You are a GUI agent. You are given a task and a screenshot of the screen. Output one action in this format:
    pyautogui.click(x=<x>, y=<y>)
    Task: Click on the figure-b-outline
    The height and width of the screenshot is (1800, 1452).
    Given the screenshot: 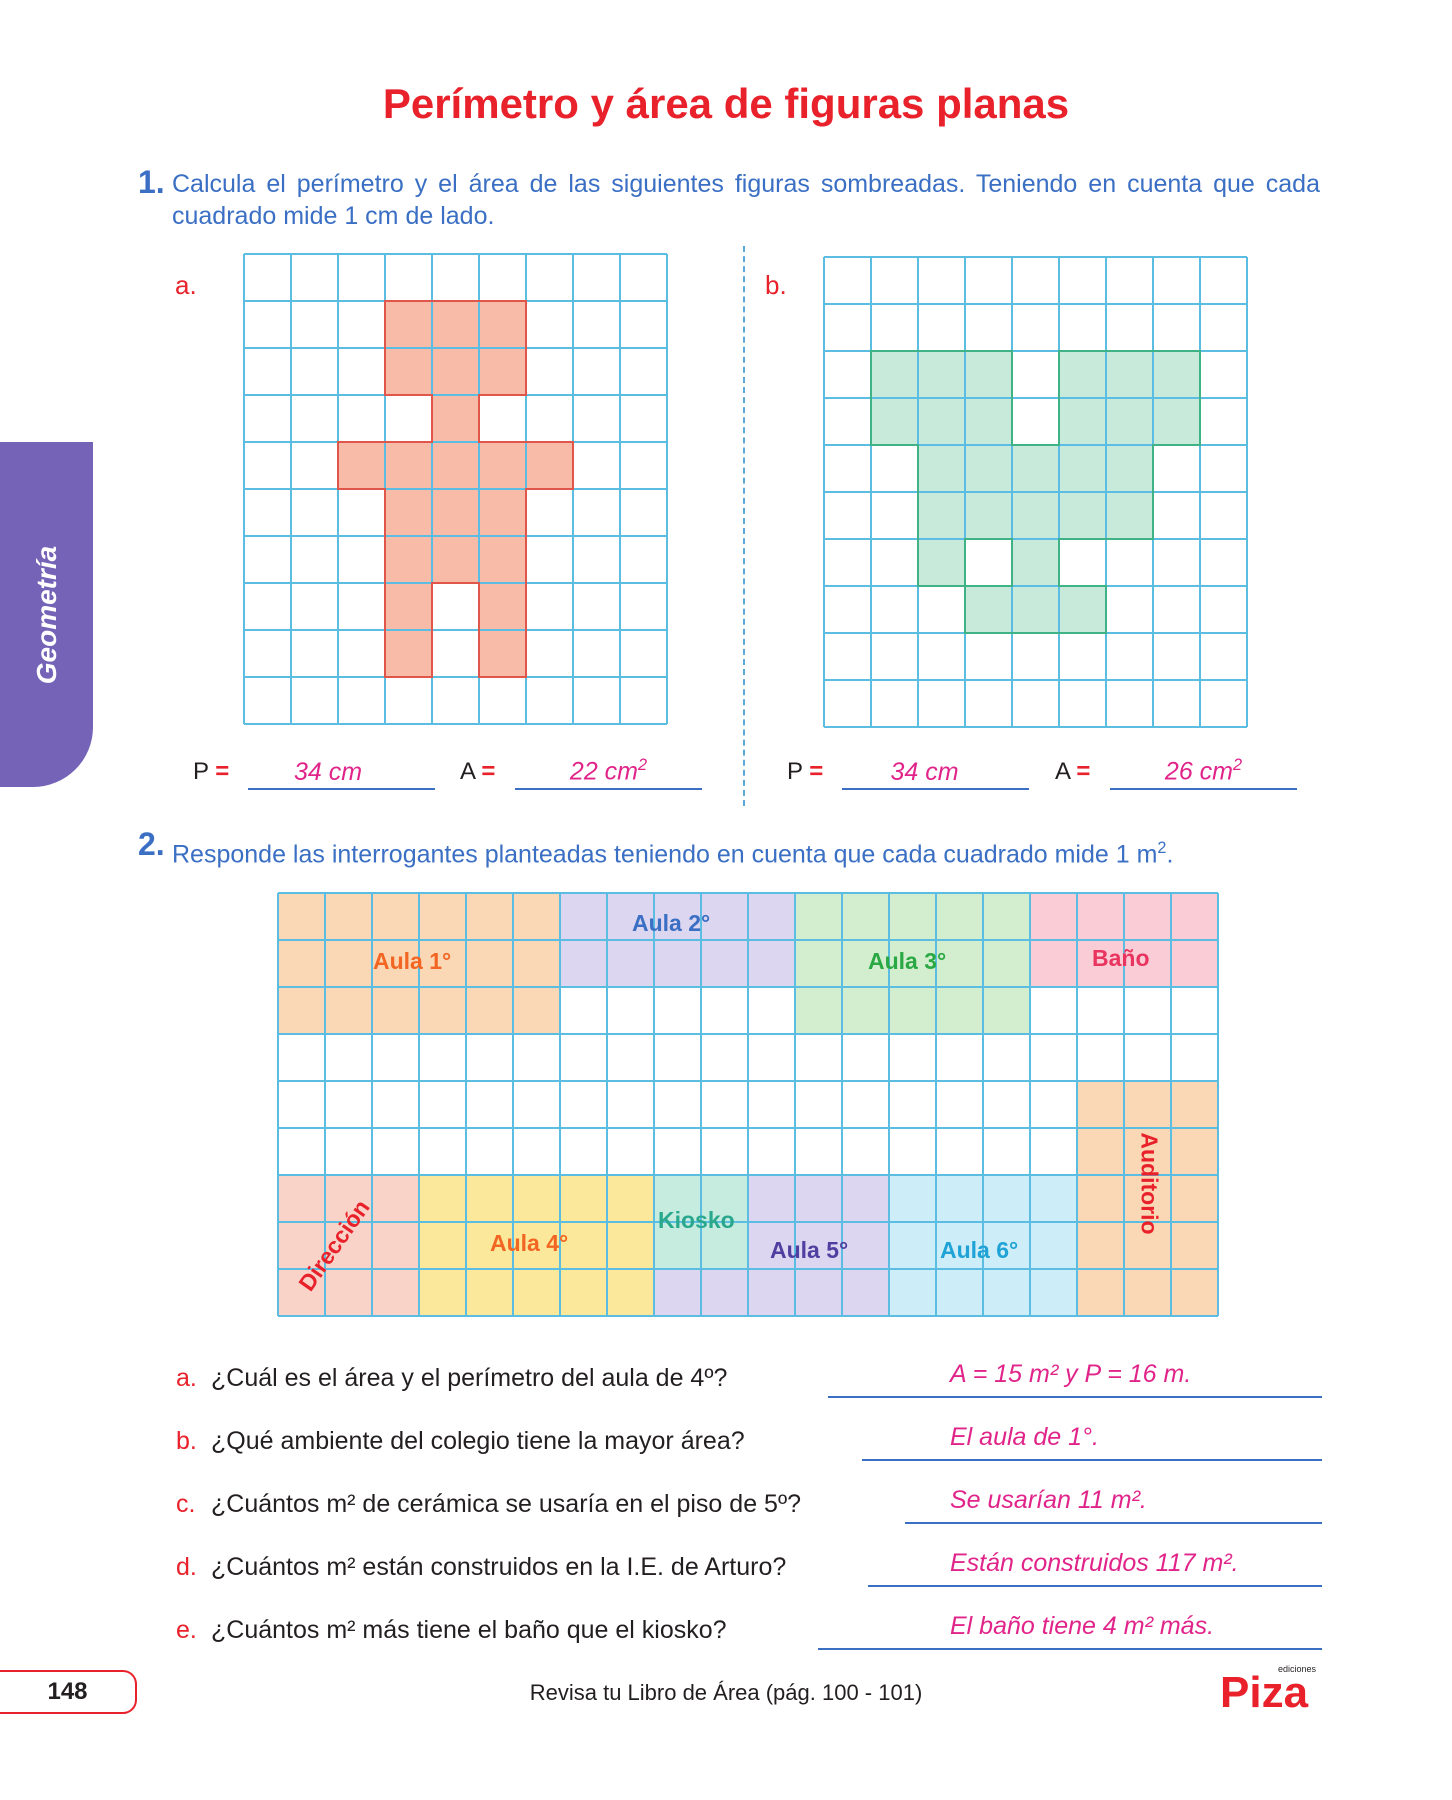 What is the action you would take?
    pyautogui.click(x=1035, y=492)
    